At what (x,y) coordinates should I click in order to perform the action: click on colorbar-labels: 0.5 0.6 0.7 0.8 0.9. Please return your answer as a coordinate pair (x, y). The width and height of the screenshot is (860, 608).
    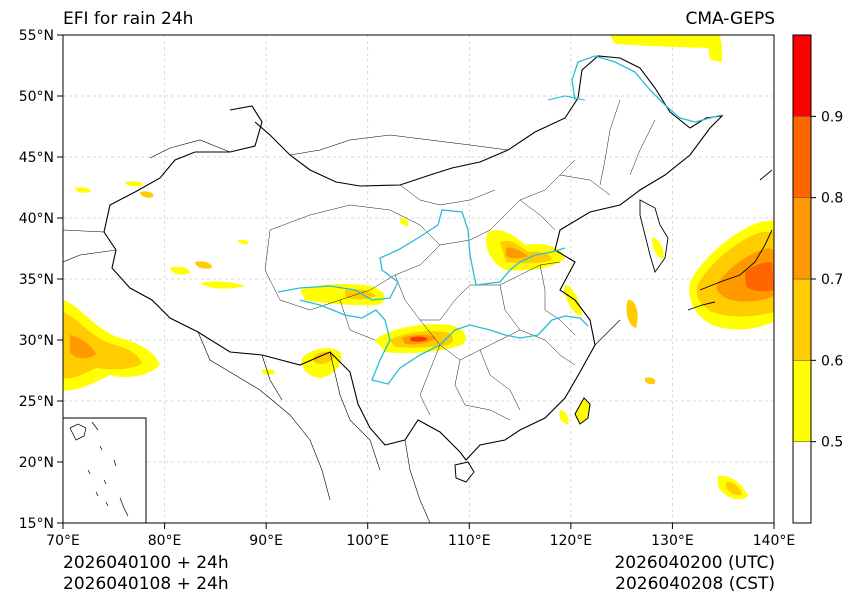
    Looking at the image, I should click on (827, 280).